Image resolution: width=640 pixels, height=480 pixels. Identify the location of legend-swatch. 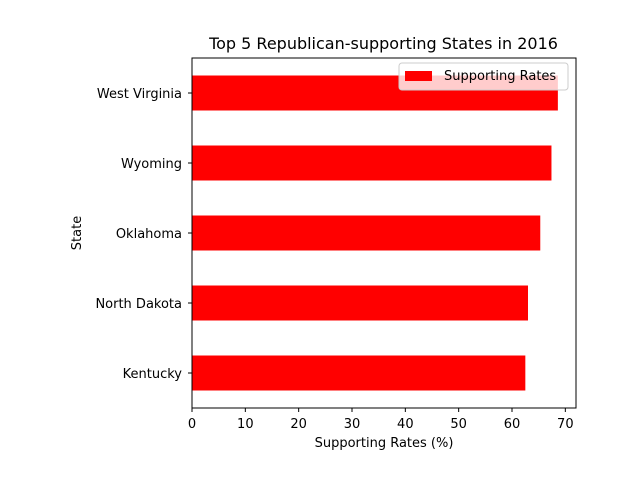
(418, 76).